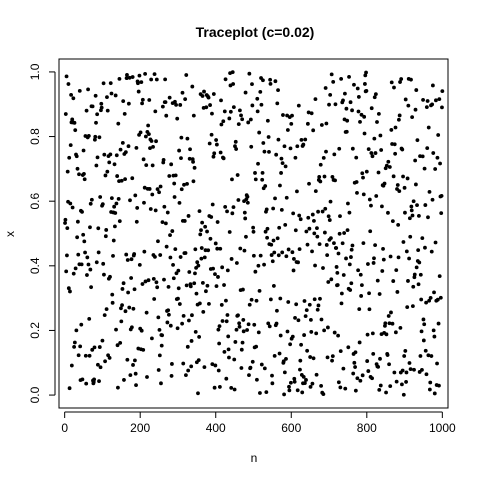 The image size is (480, 480). I want to click on x-axis: 0 200 400 600 800 1000, so click(258, 423).